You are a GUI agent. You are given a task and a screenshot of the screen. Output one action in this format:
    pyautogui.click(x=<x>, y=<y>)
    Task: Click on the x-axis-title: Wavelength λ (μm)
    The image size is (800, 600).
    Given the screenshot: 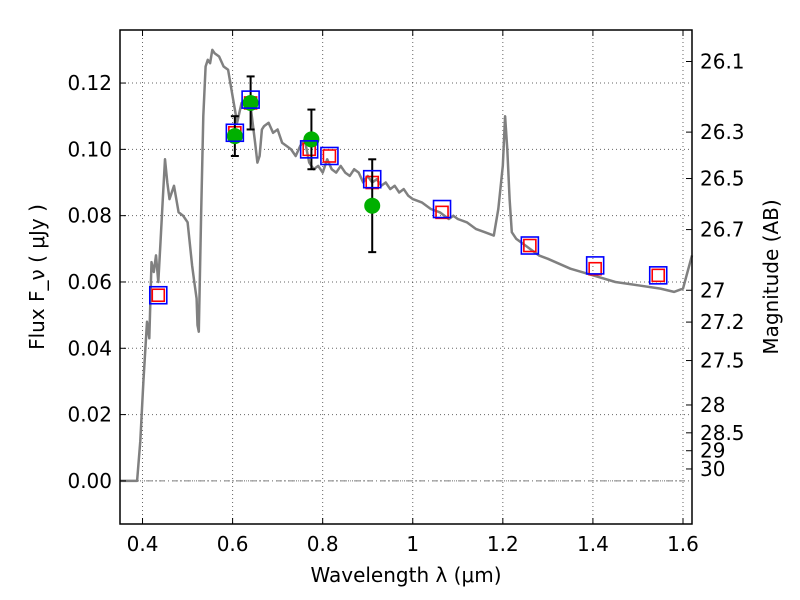 What is the action you would take?
    pyautogui.click(x=405, y=575)
    